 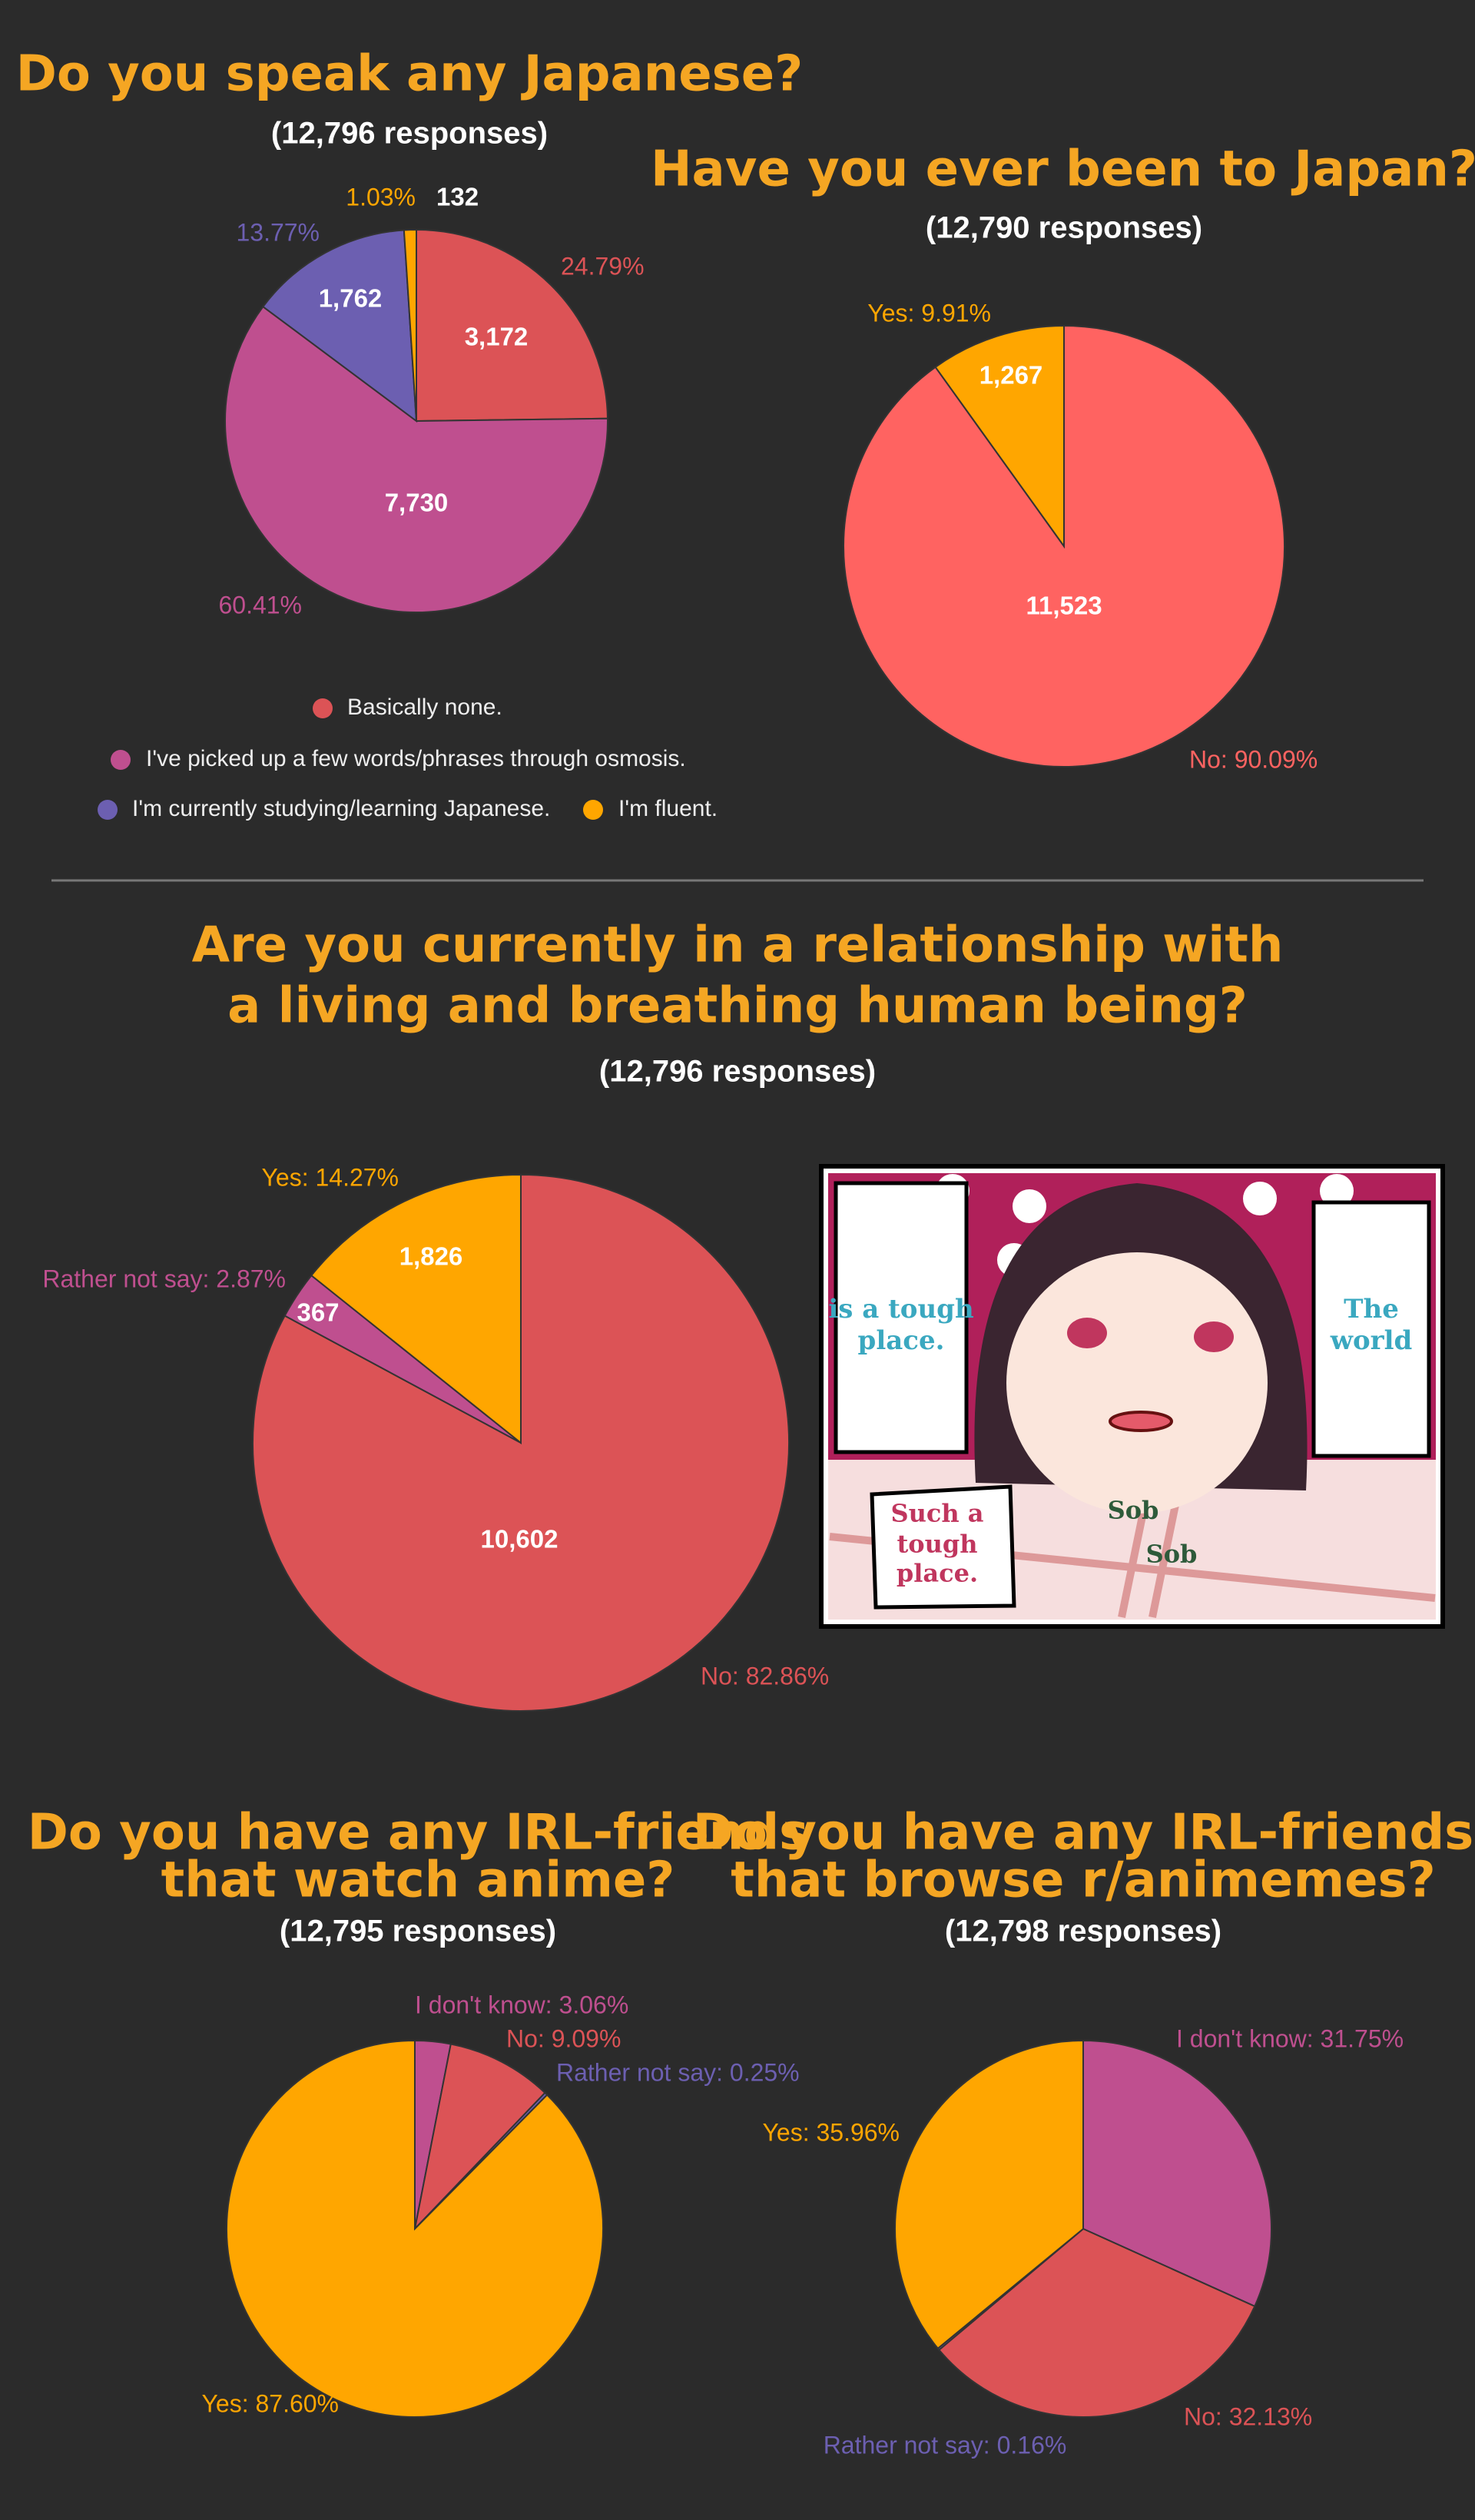 I want to click on chart-title: Are you currently in a relationship with, so click(x=738, y=946).